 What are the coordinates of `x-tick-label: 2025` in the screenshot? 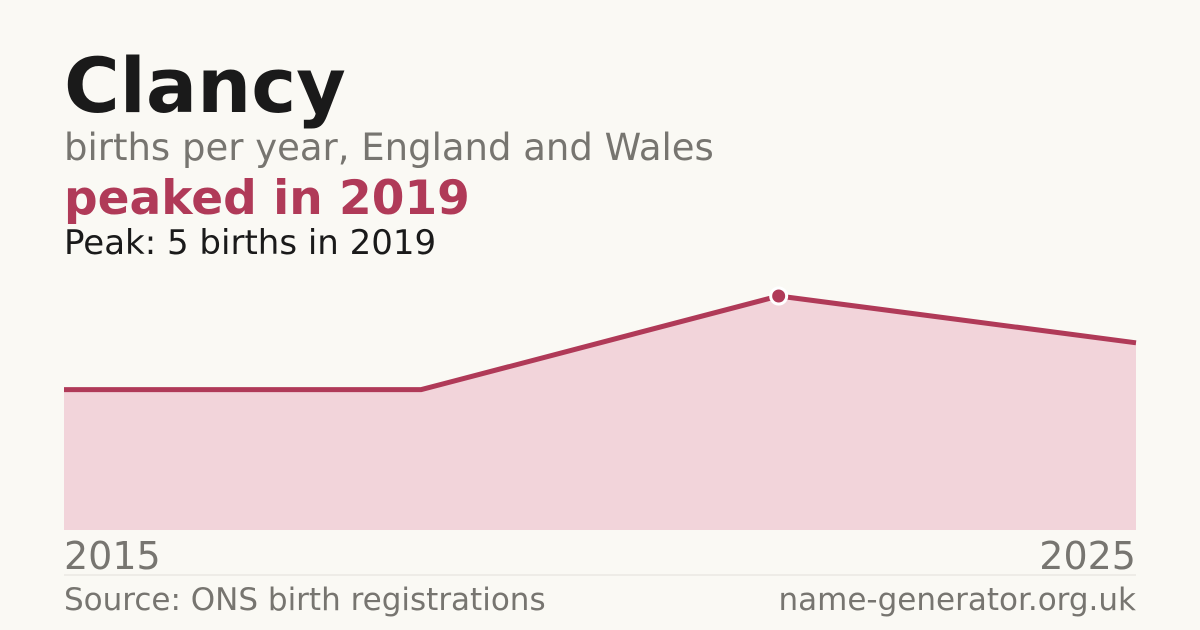 It's located at (1087, 556).